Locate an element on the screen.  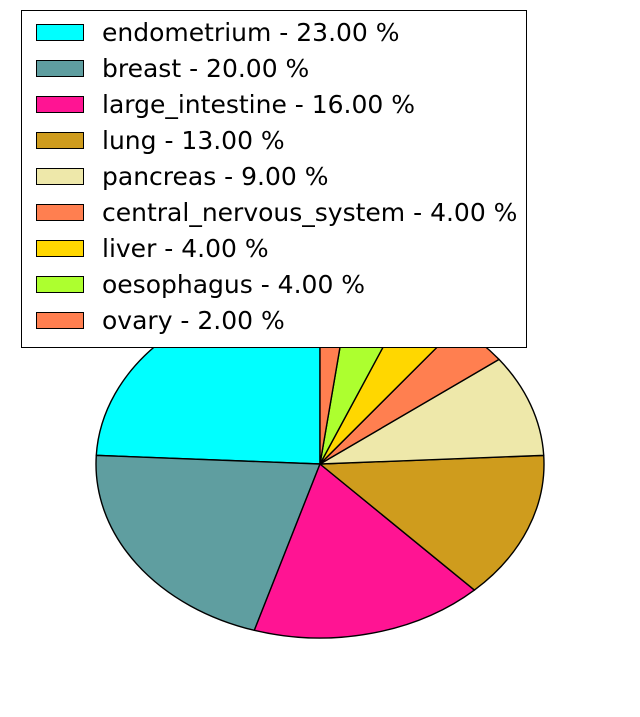
legend-item-oesophagus: oesophagus - 4.00 % is located at coordinates (281, 285).